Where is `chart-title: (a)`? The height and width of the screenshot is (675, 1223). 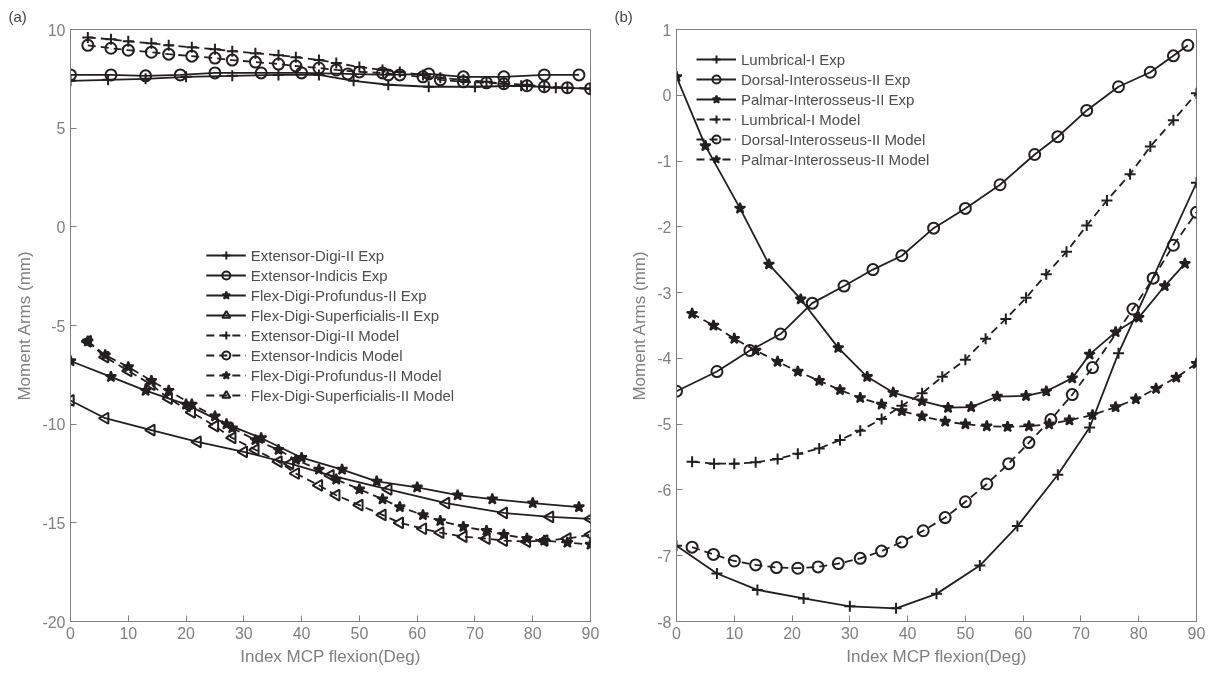
chart-title: (a) is located at coordinates (17, 16).